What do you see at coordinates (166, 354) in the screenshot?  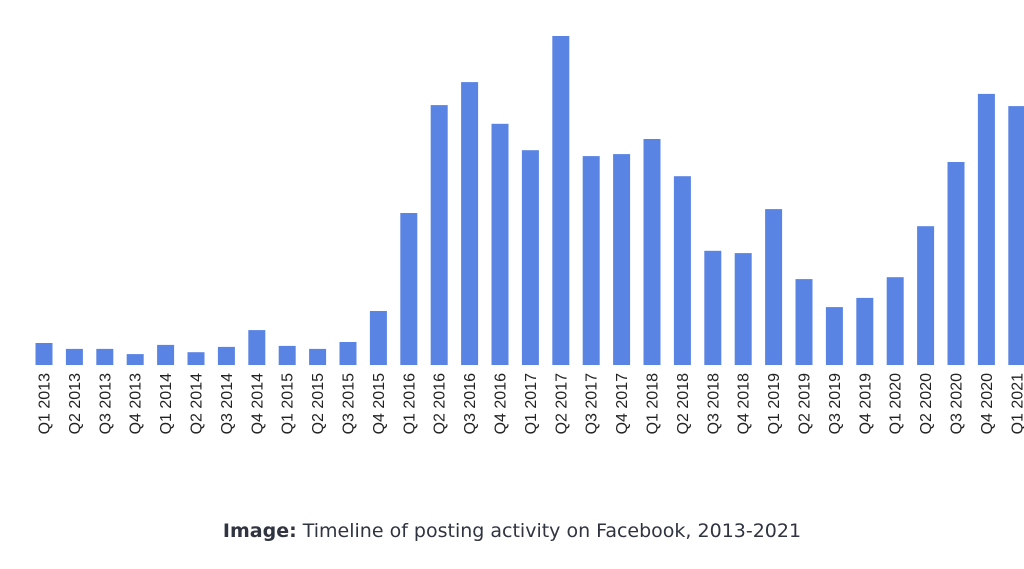 I see `bar-q1-2014` at bounding box center [166, 354].